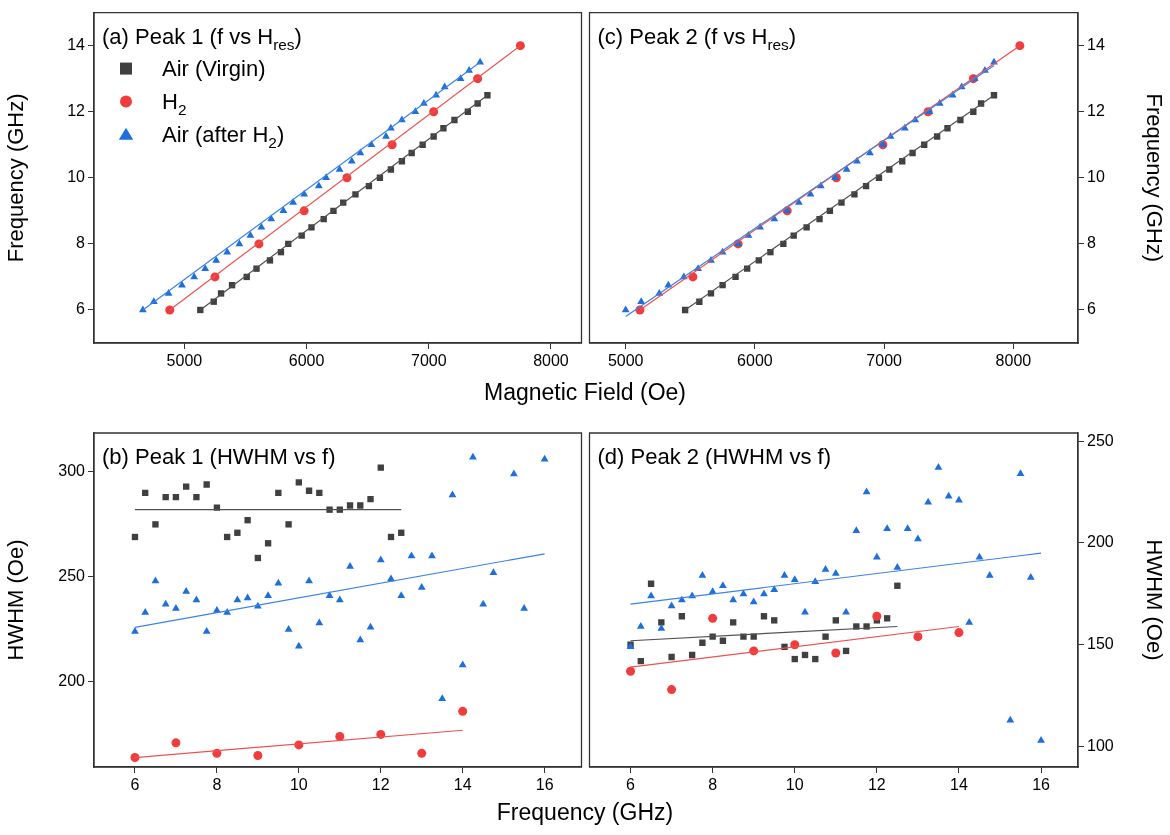  What do you see at coordinates (76, 111) in the screenshot?
I see `y-tick-label: 12` at bounding box center [76, 111].